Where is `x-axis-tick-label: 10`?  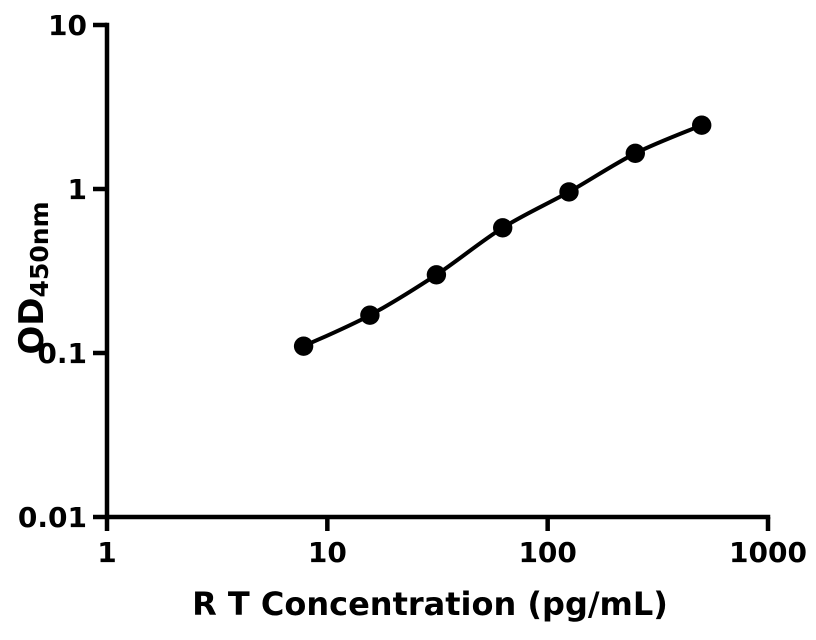 x-axis-tick-label: 10 is located at coordinates (327, 552).